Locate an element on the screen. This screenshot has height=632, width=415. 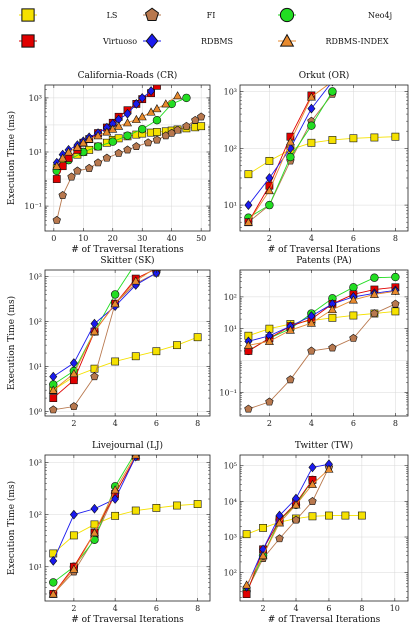
chart-title: Skitter (SK) is located at coordinates (127, 260).